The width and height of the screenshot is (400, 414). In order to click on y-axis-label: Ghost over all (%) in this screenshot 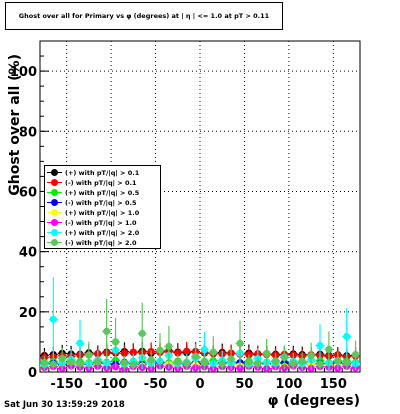, I will do `click(15, 125)`.